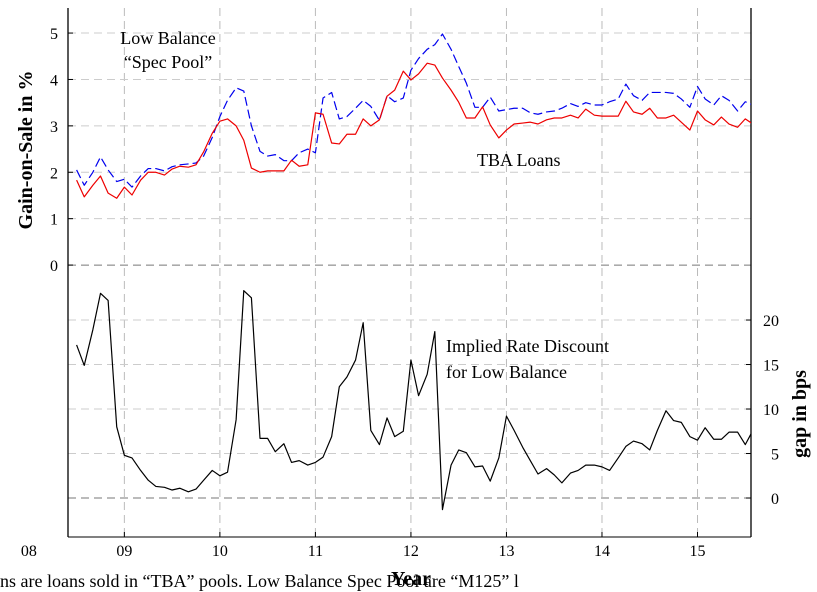 The height and width of the screenshot is (592, 817). What do you see at coordinates (54, 266) in the screenshot?
I see `y-tick-label: 0` at bounding box center [54, 266].